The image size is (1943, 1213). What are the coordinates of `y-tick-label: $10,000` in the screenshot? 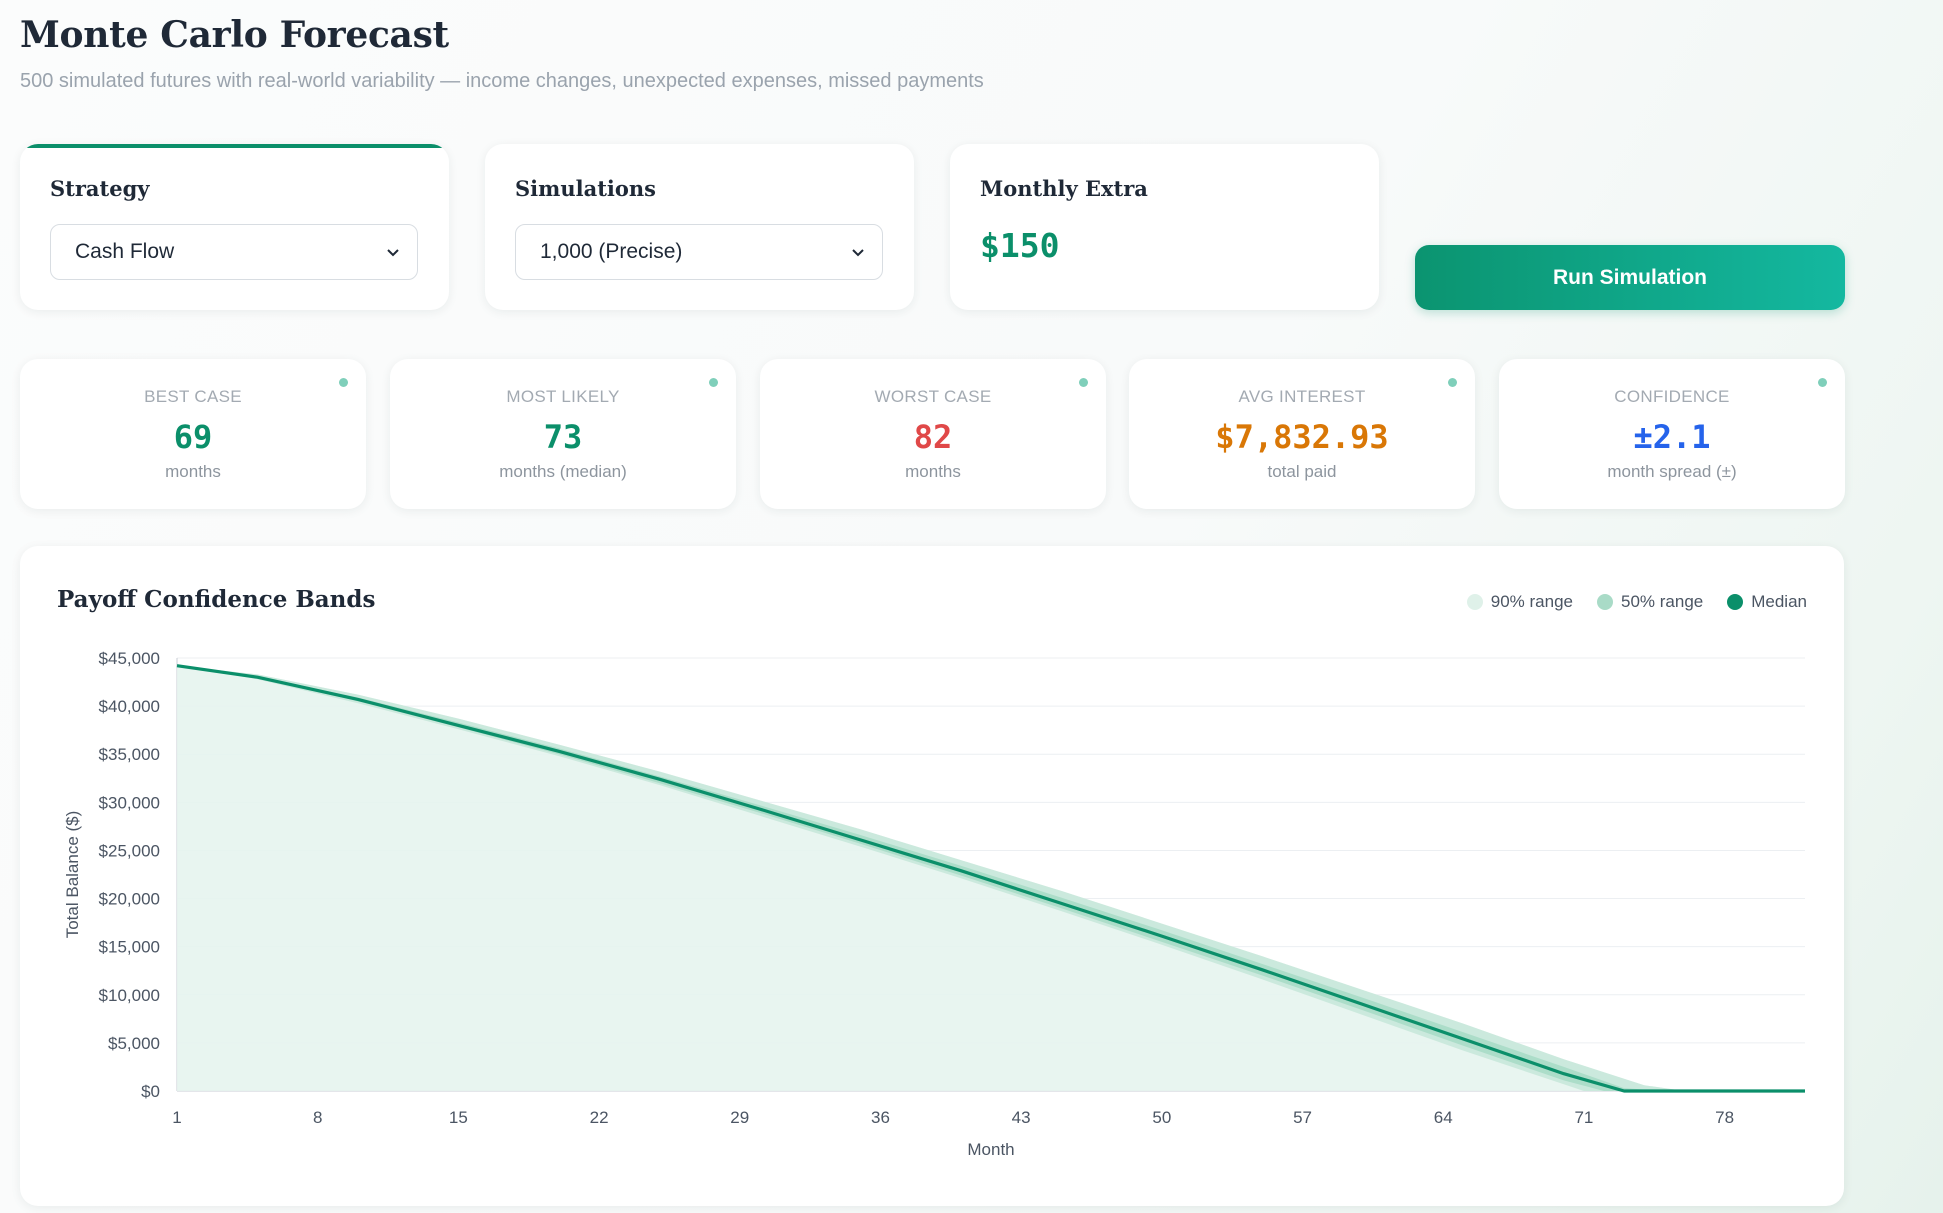 It's located at (129, 995).